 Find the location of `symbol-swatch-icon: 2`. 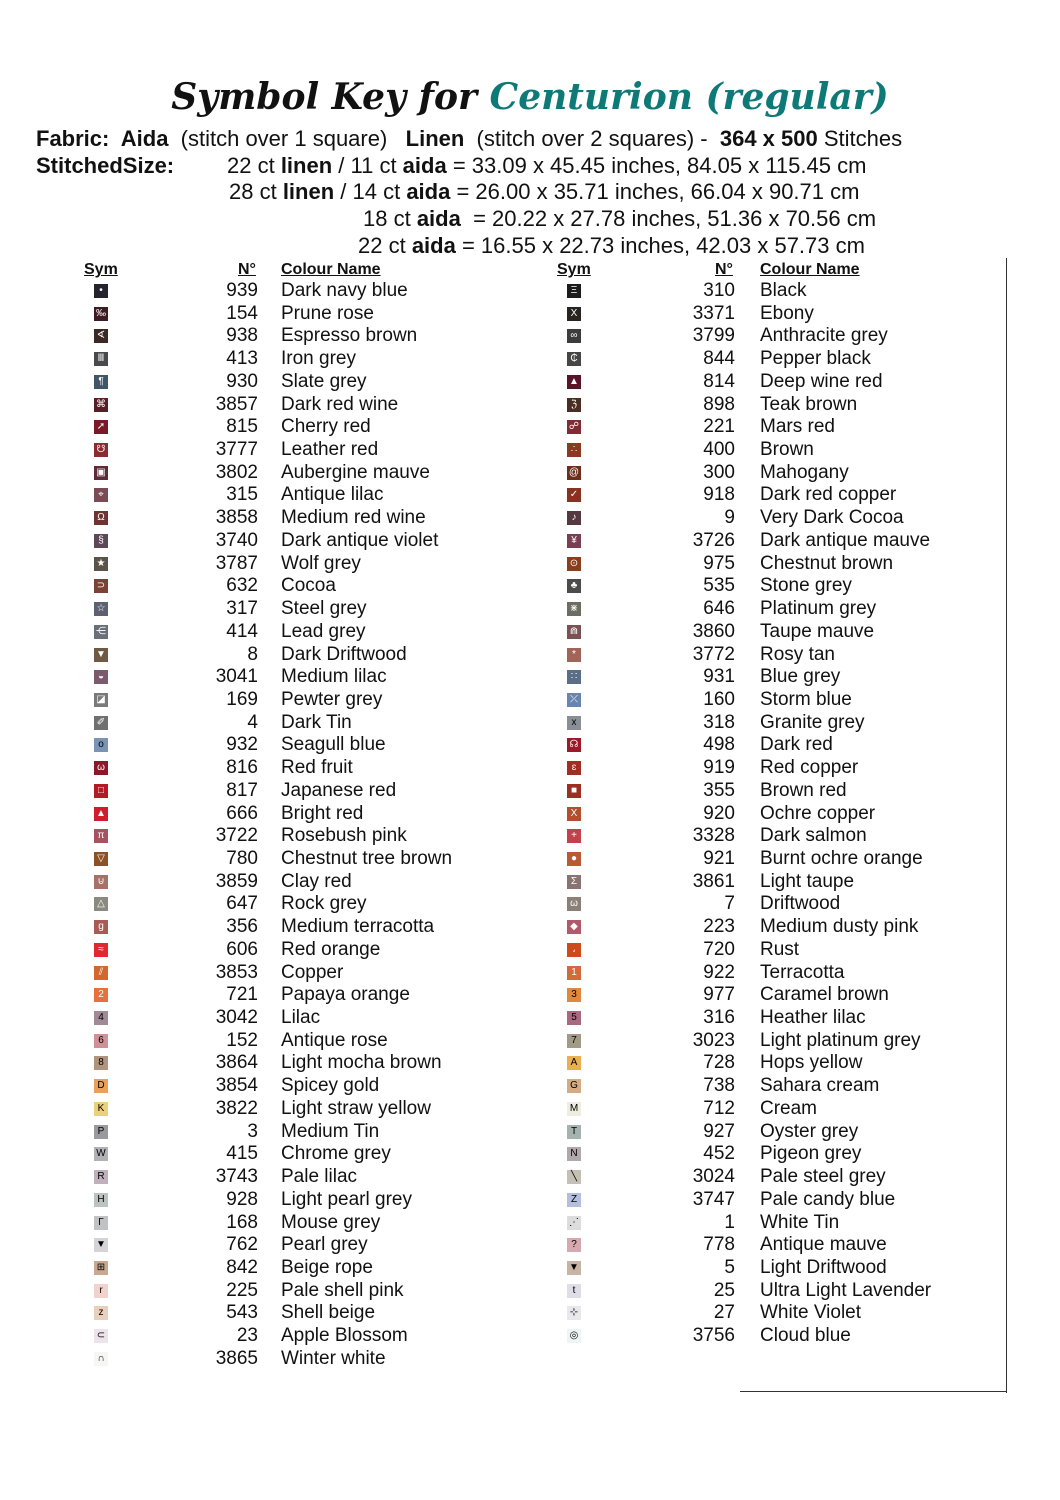

symbol-swatch-icon: 2 is located at coordinates (101, 995).